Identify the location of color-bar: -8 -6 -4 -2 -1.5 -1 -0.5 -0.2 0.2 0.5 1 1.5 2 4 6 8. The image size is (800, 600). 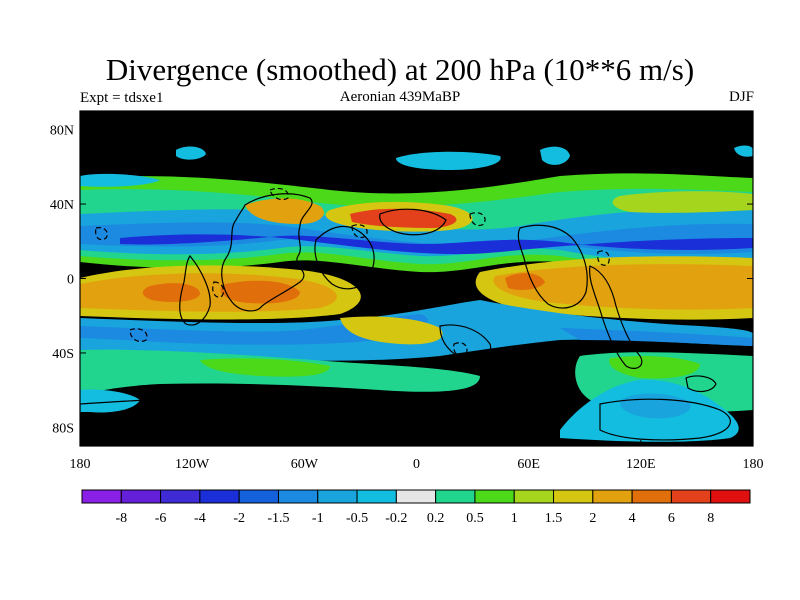
(416, 507).